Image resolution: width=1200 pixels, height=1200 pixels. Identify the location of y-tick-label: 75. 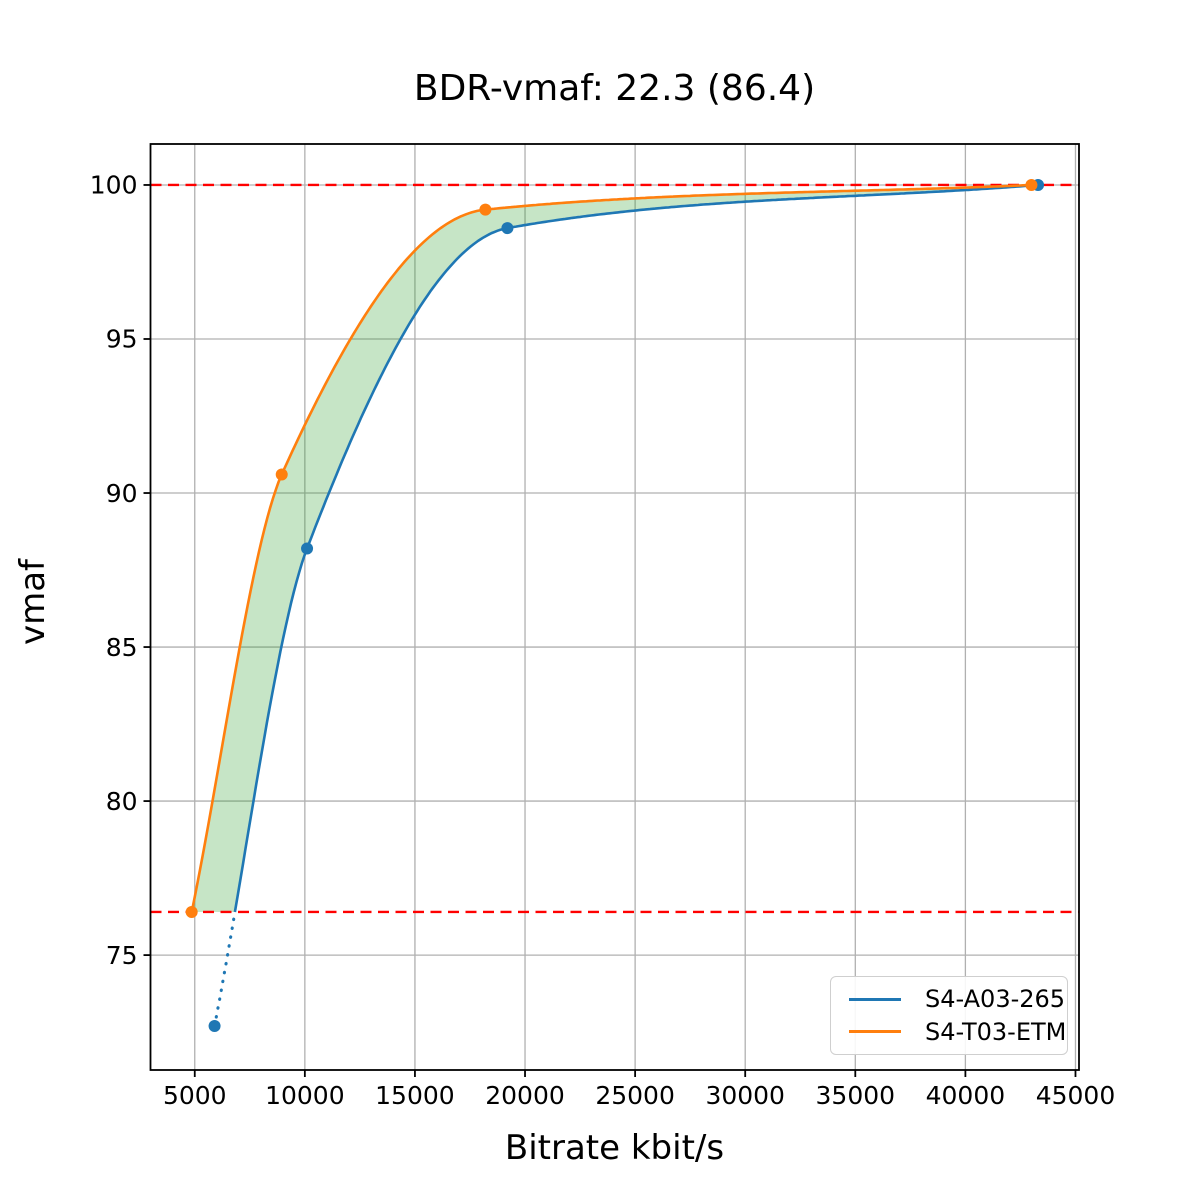
(122, 955).